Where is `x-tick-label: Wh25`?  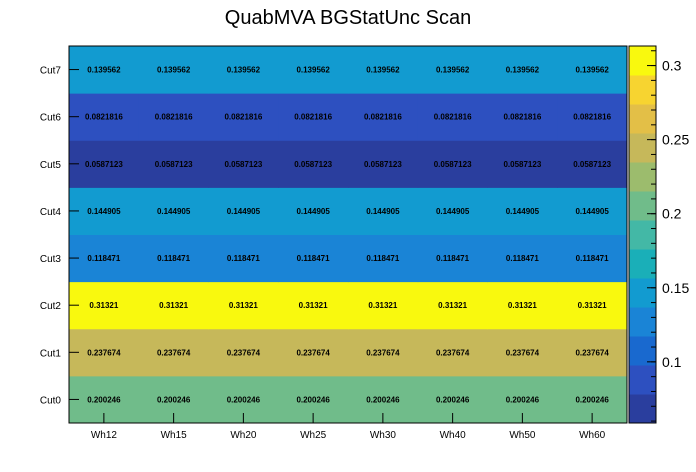
x-tick-label: Wh25 is located at coordinates (313, 435).